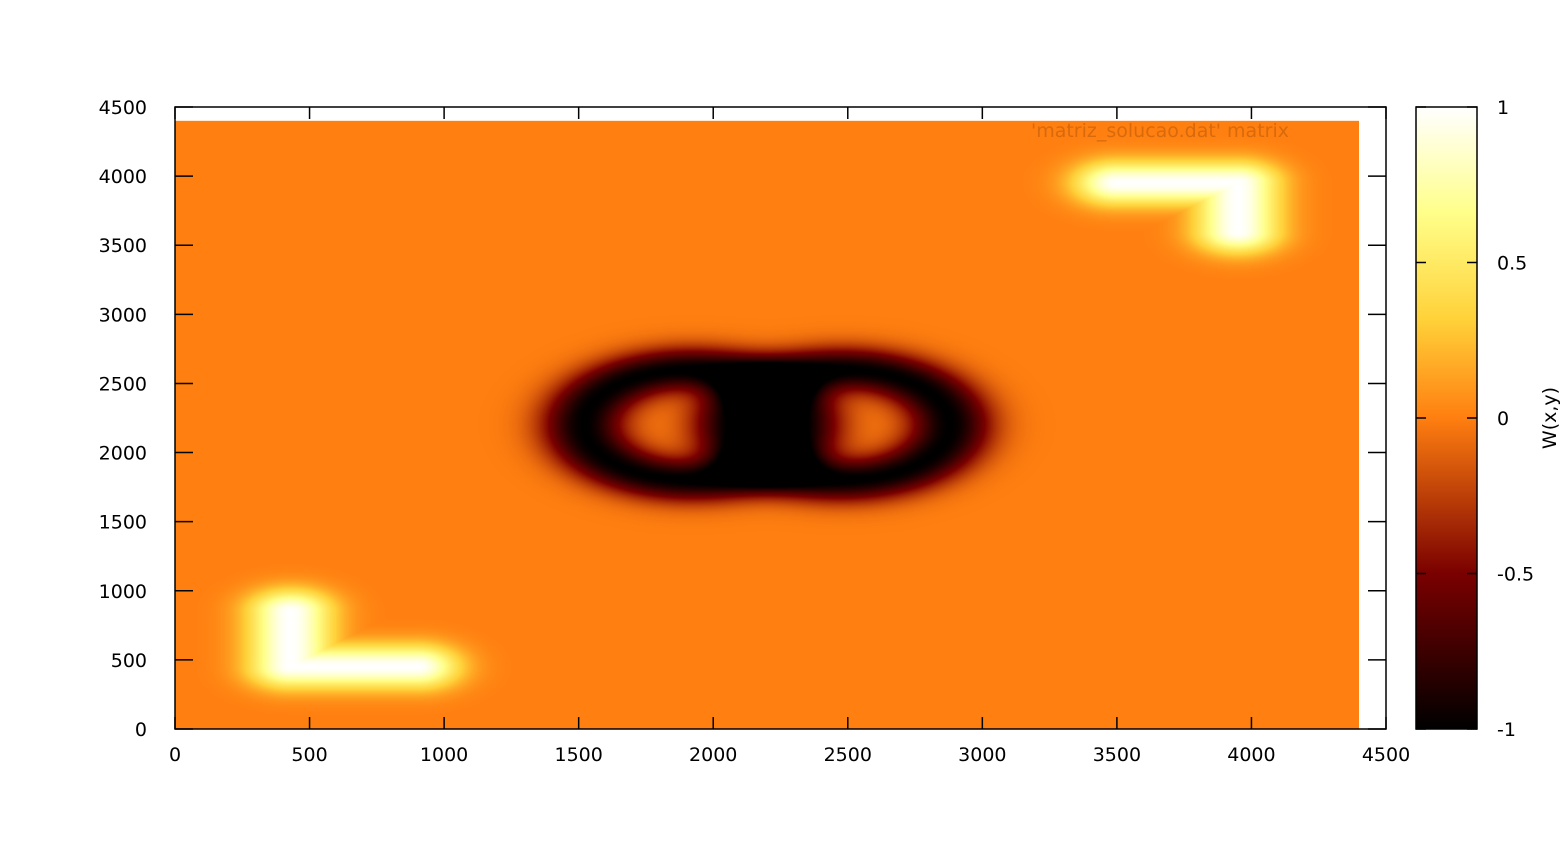 This screenshot has width=1560, height=860. I want to click on x-tick-label: 3500, so click(1117, 755).